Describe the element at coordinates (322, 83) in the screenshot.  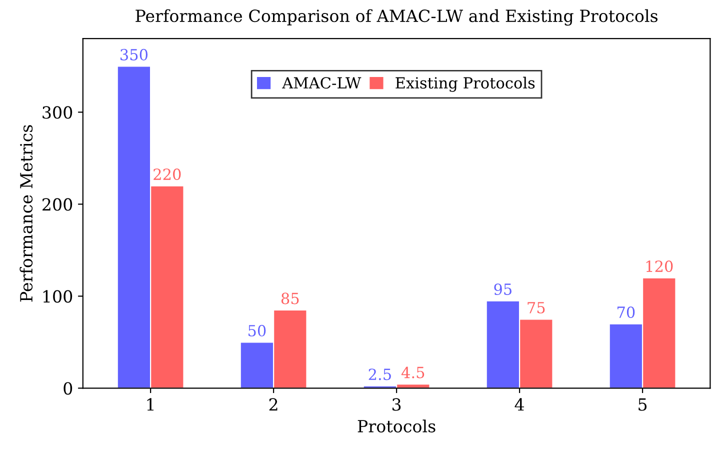
I see `legend-label: AMAC-LW` at that location.